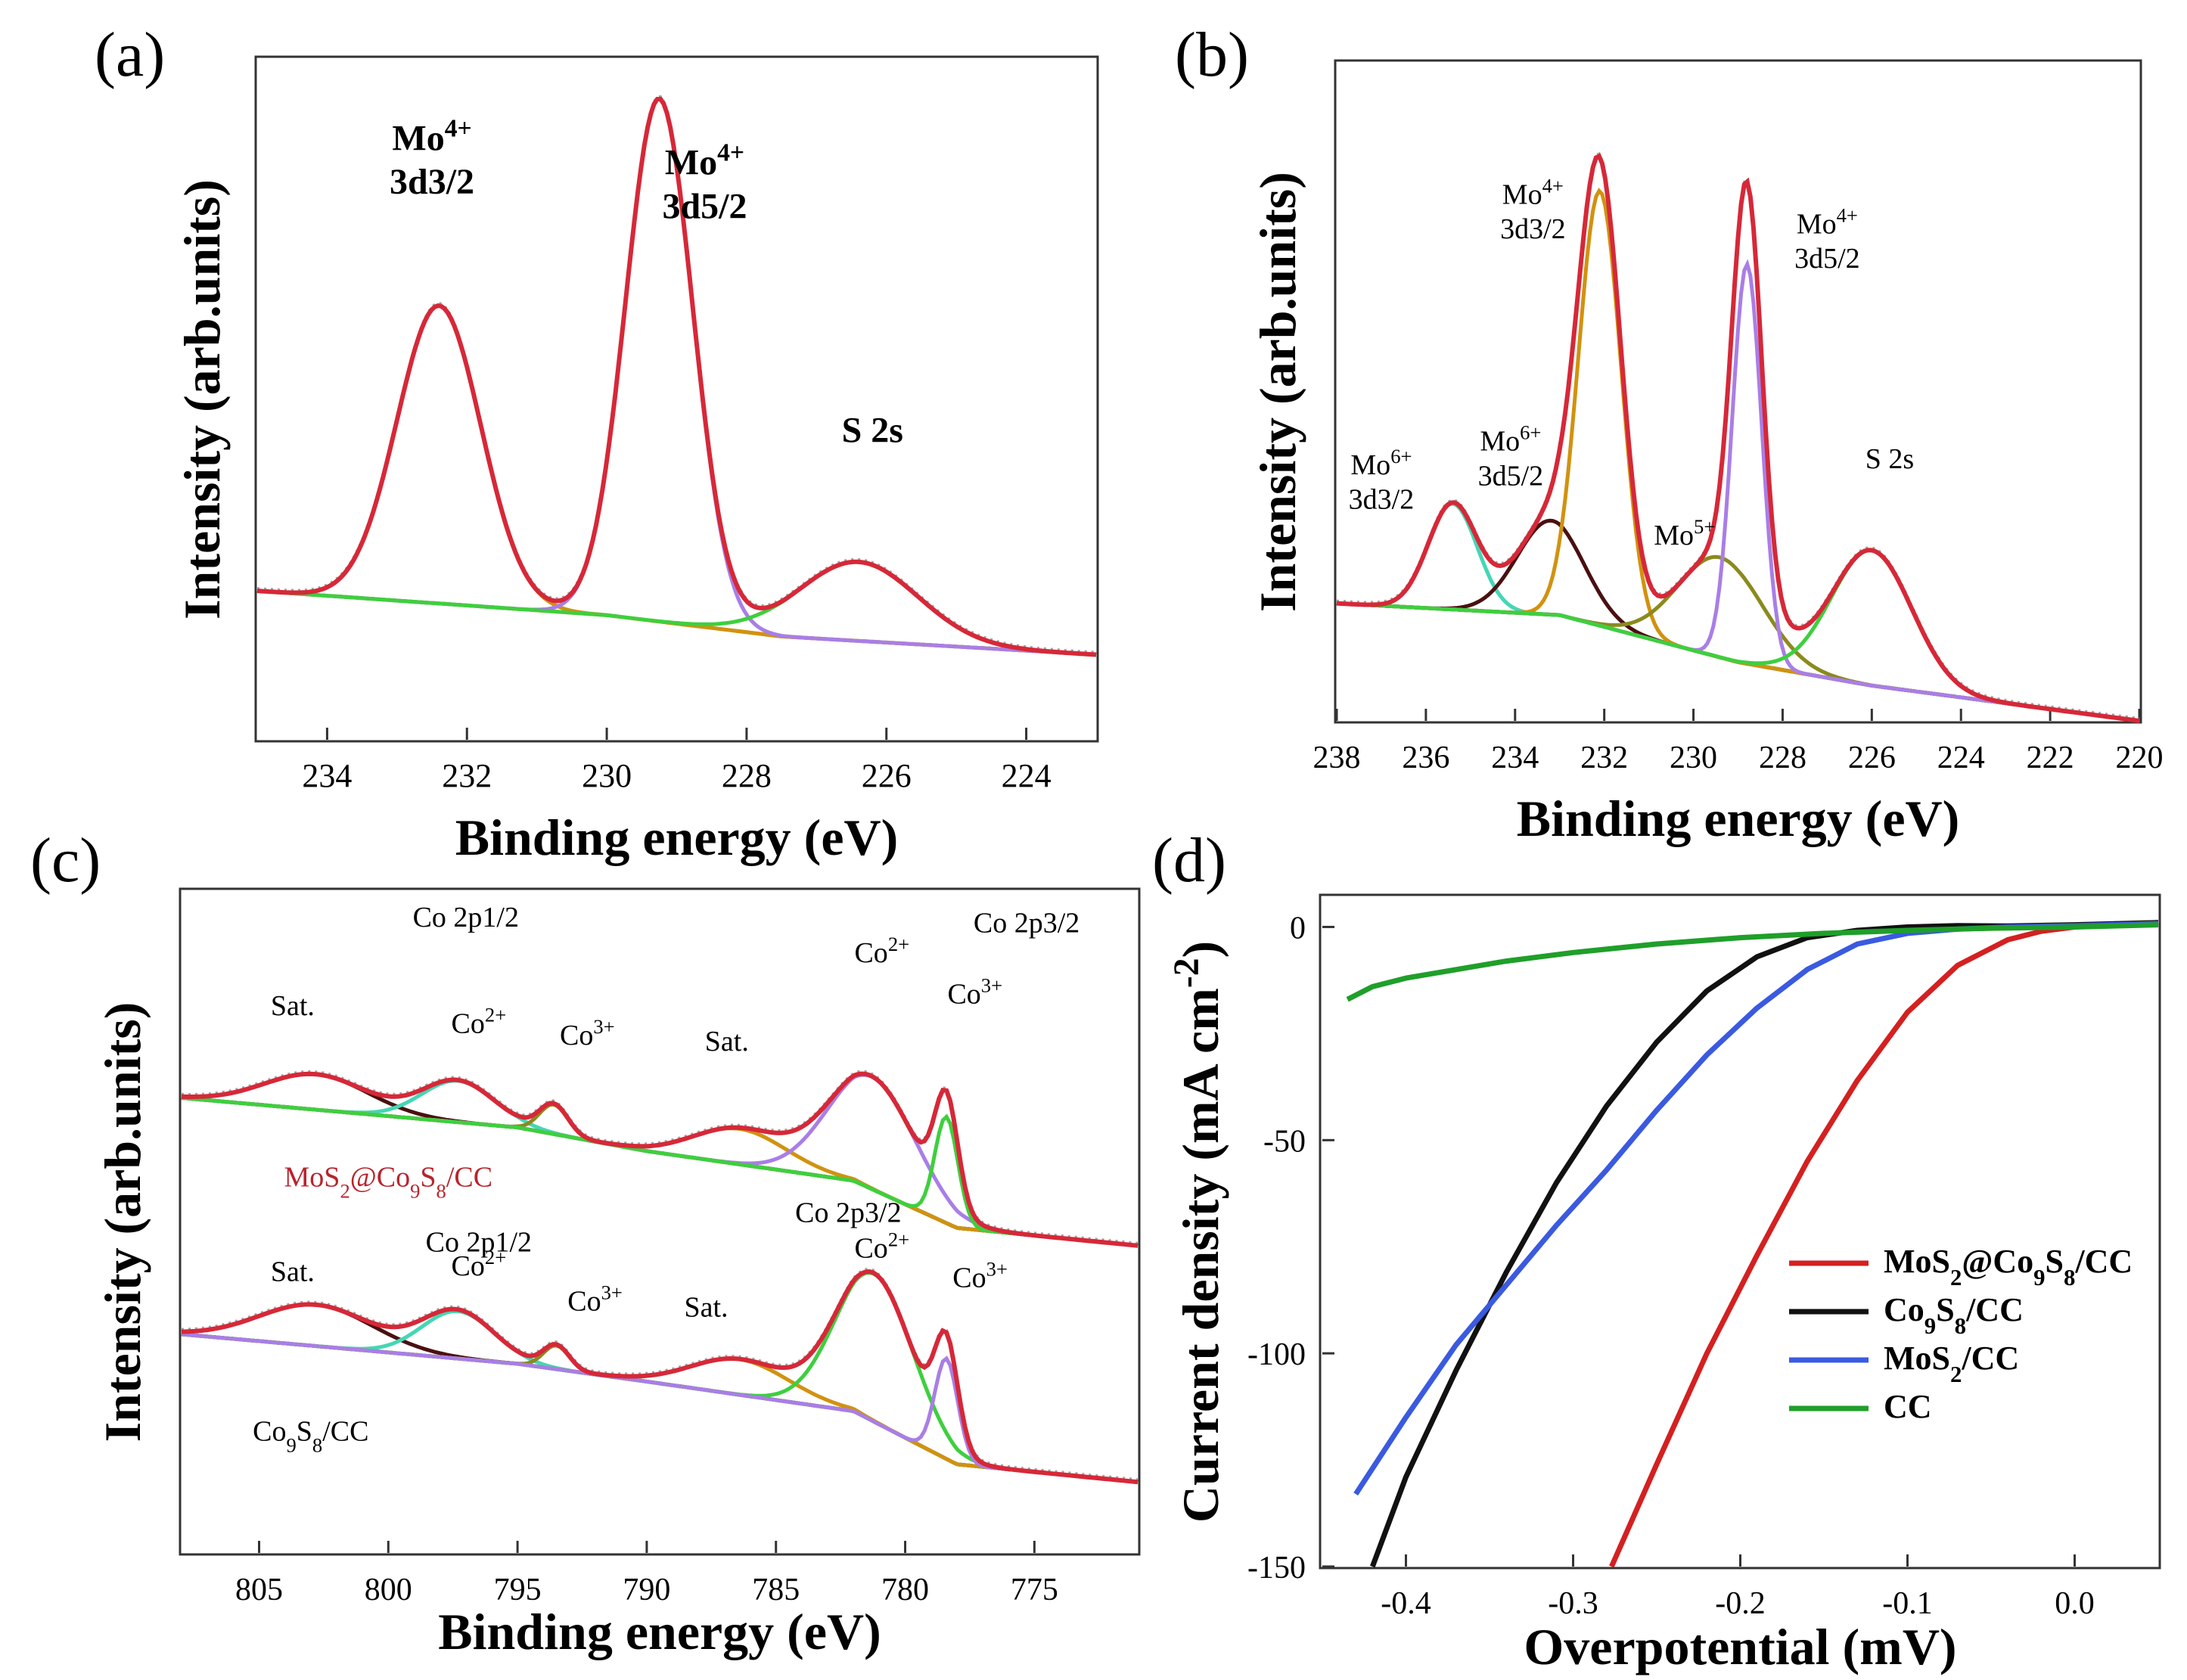 The image size is (2187, 1680). I want to click on x-tick-label: 220, so click(2140, 758).